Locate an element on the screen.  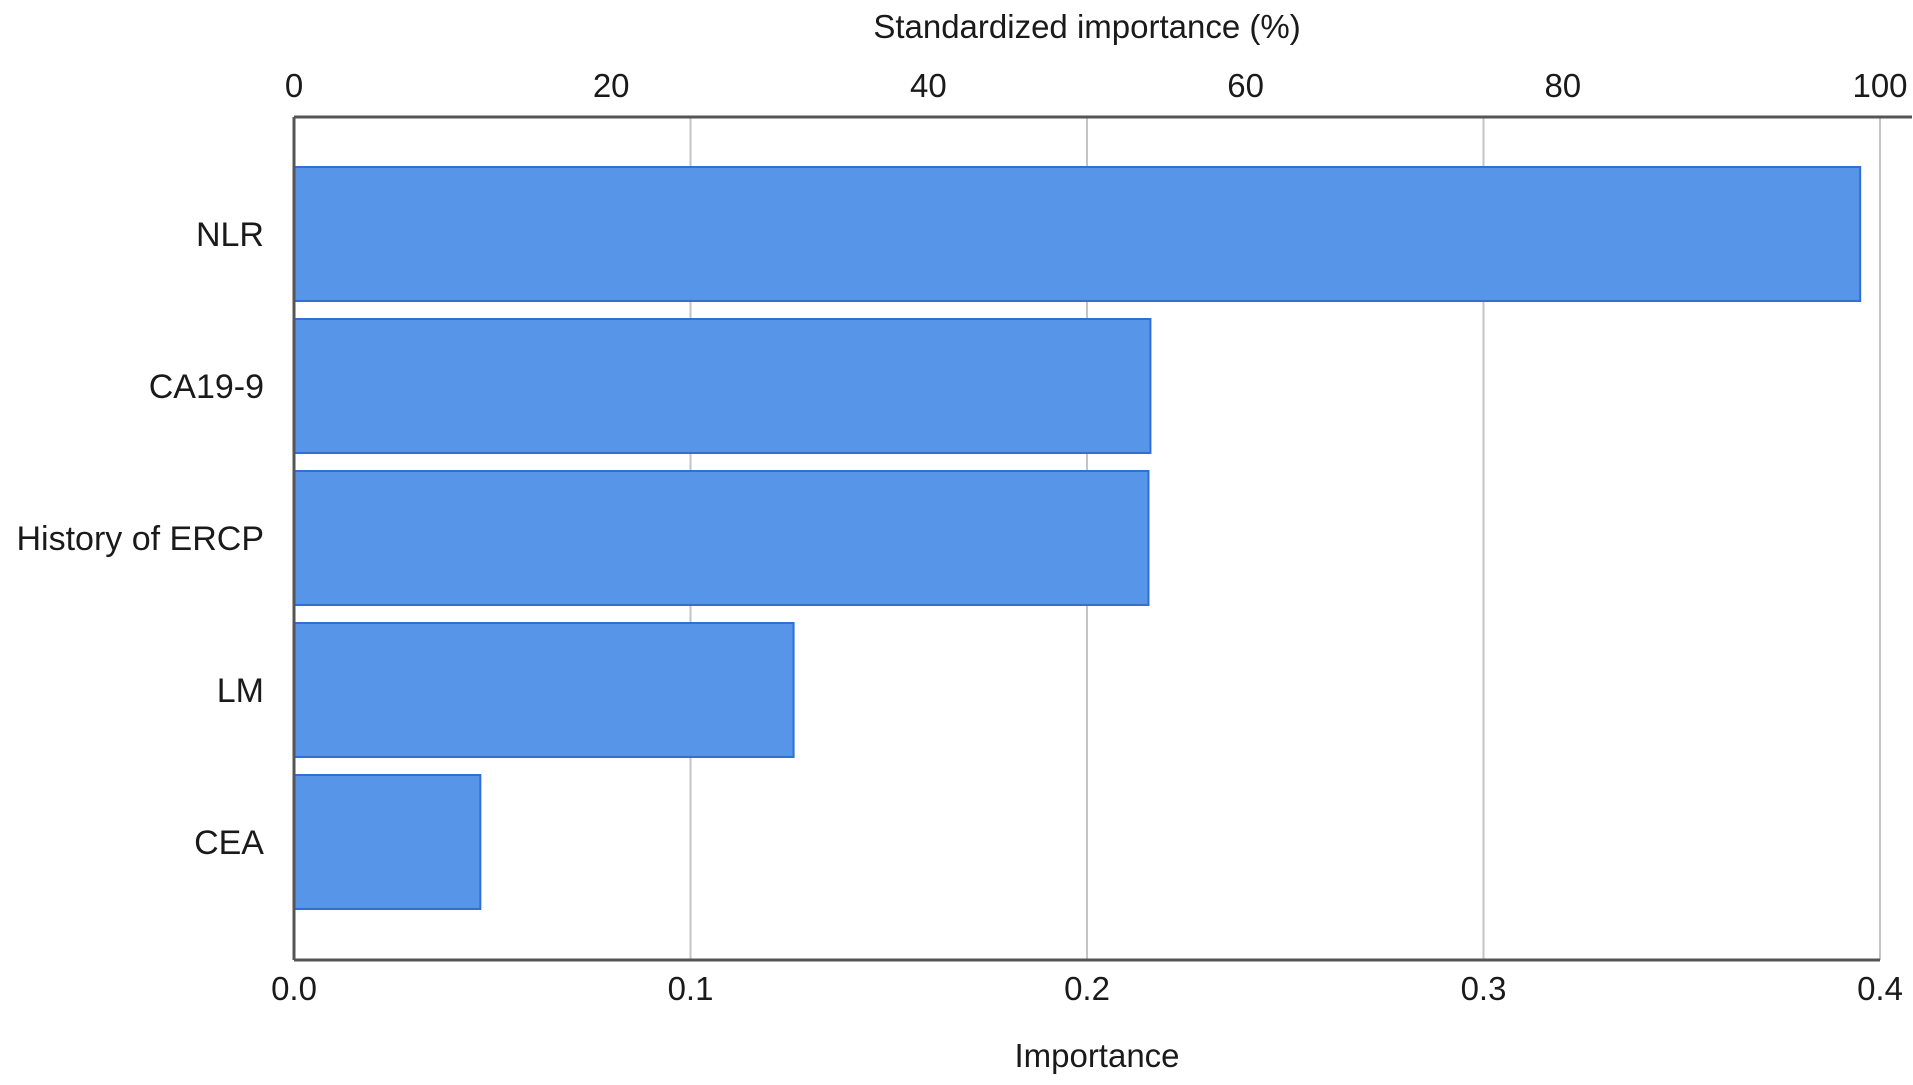
bottom-tick-label: 0.4 is located at coordinates (1880, 988).